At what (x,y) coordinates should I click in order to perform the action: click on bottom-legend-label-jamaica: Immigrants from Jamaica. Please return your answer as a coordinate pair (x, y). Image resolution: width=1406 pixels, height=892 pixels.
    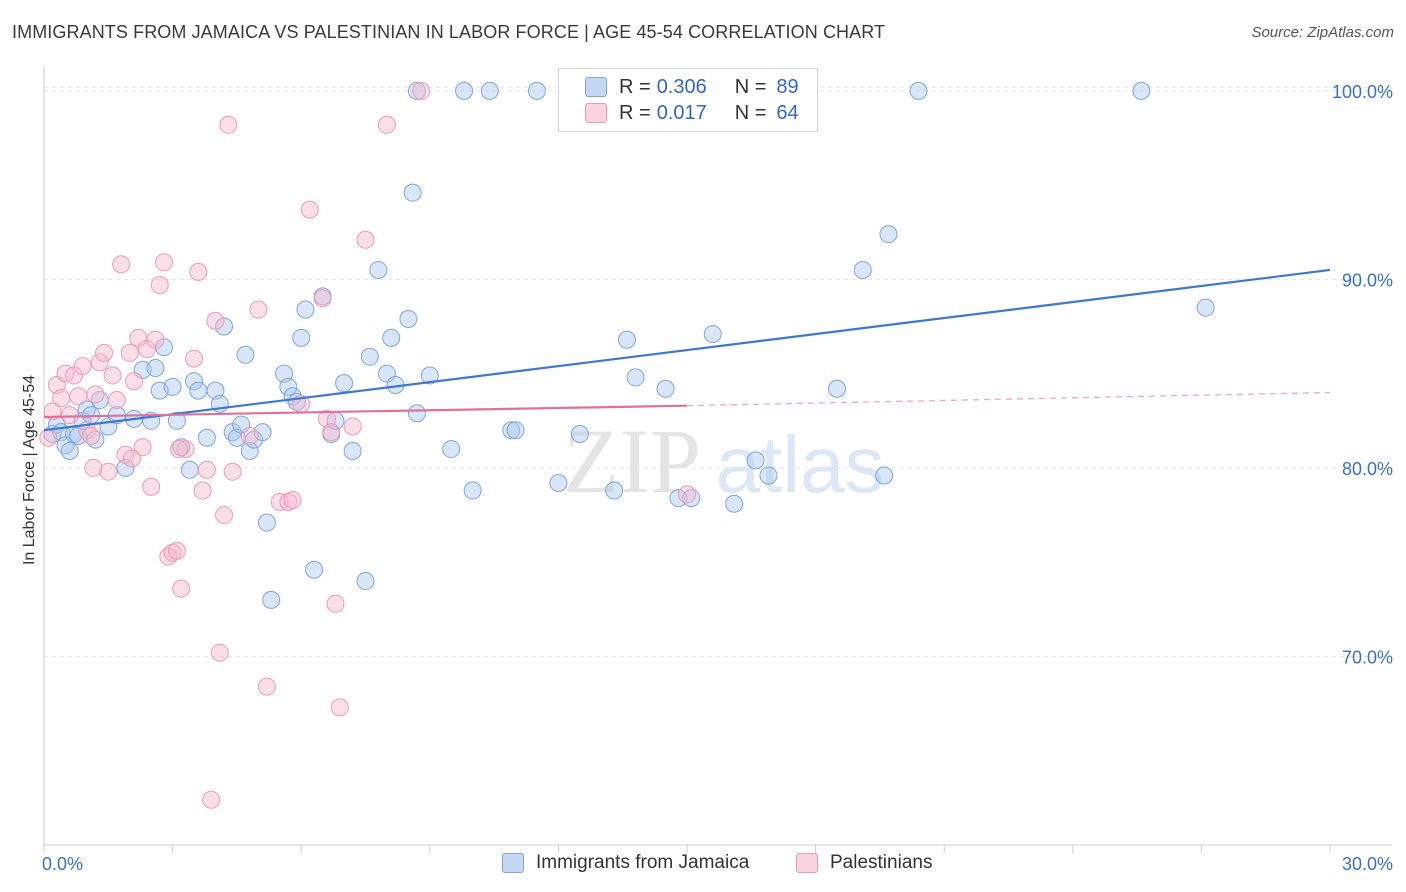
    Looking at the image, I should click on (643, 862).